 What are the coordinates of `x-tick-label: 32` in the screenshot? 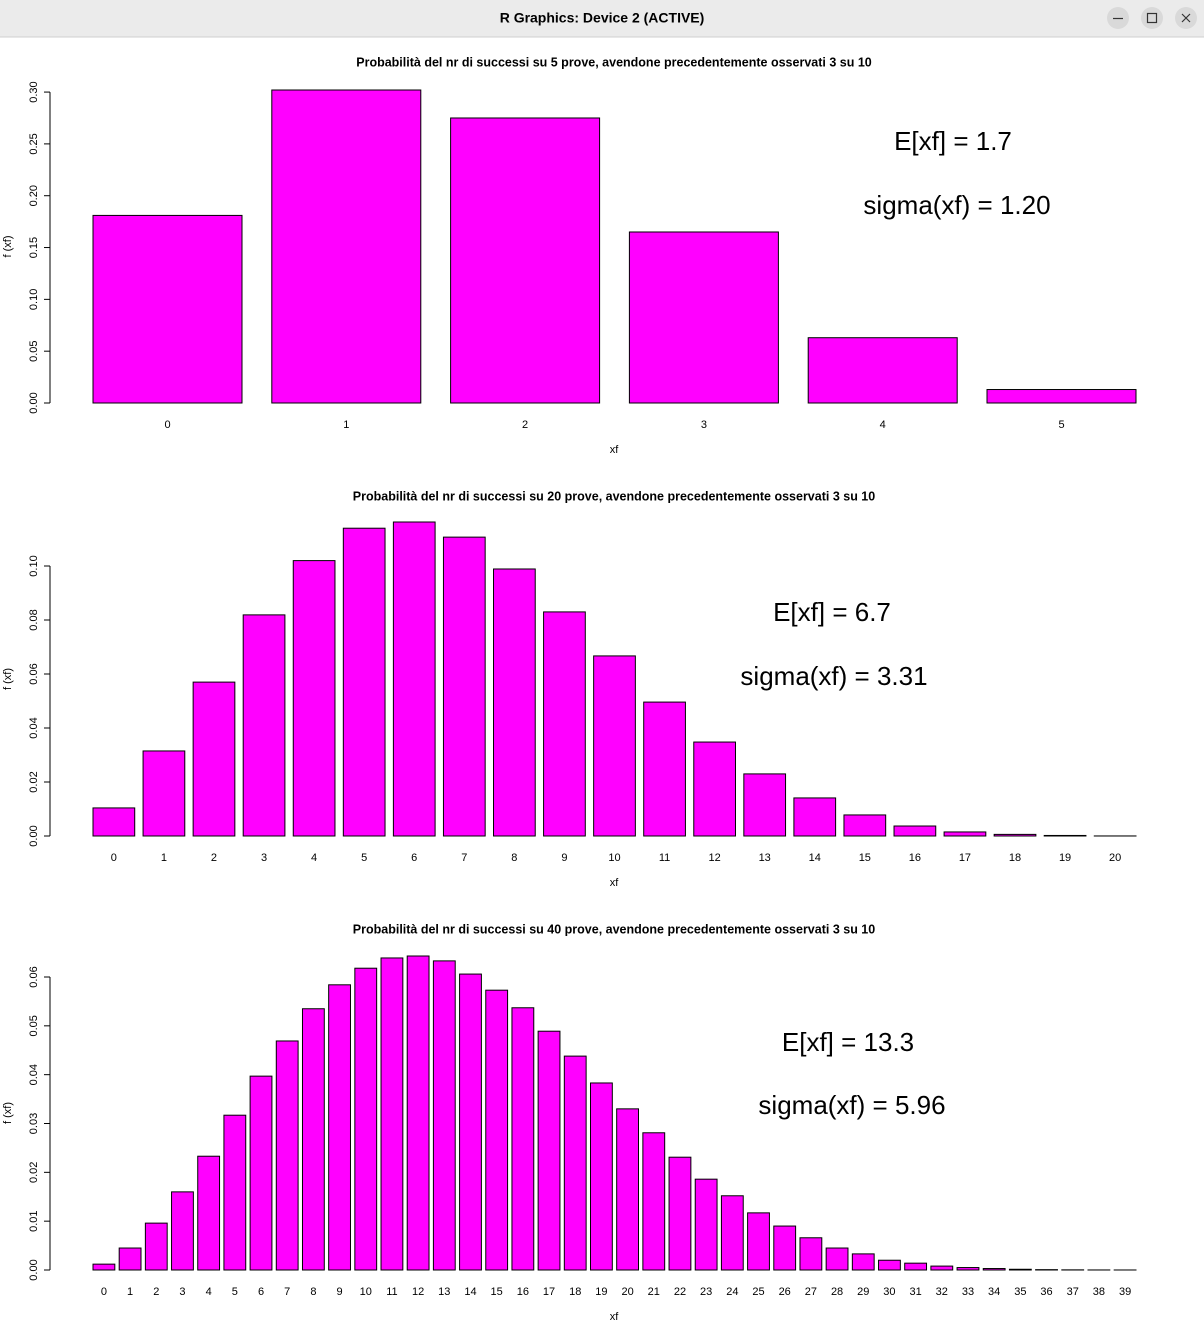 It's located at (942, 1292).